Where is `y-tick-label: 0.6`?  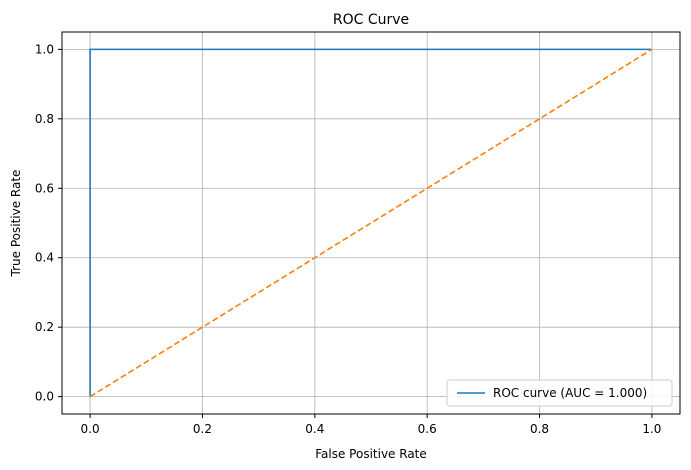 y-tick-label: 0.6 is located at coordinates (44, 188).